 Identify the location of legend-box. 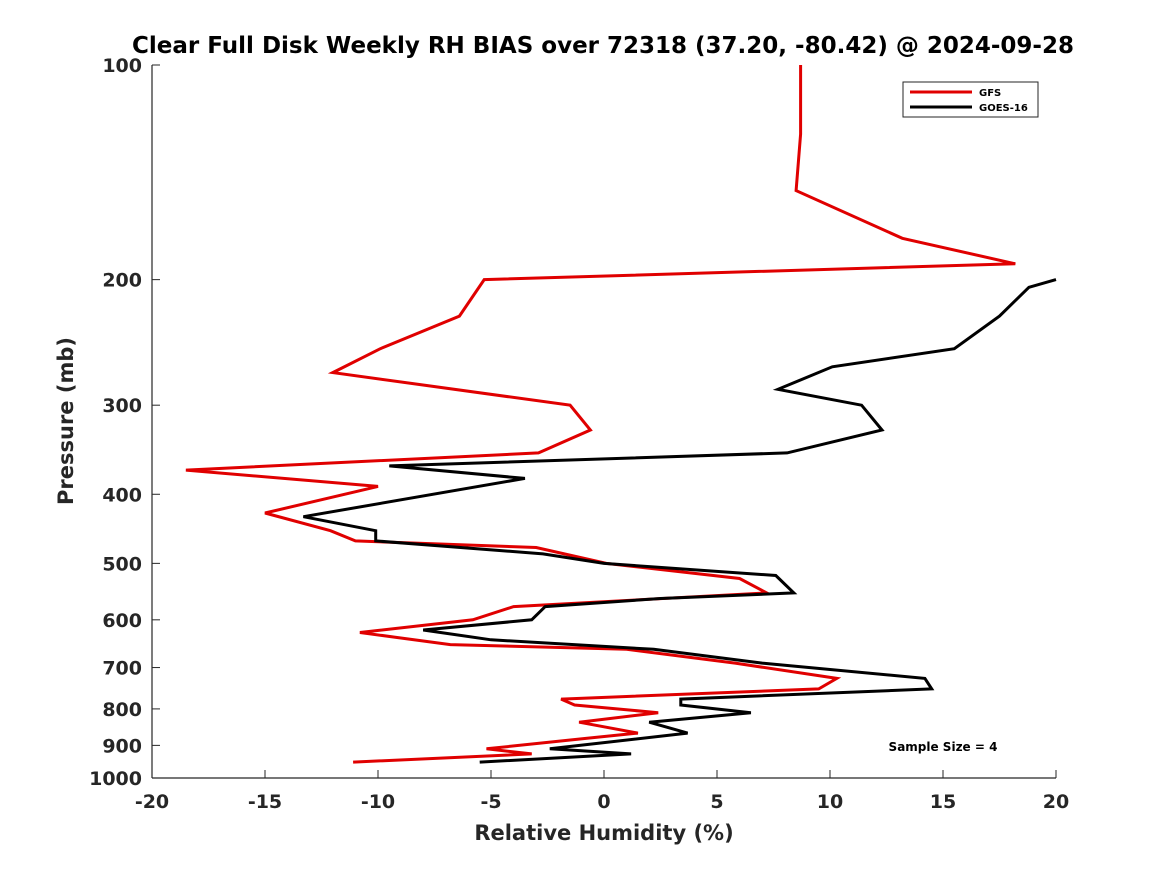
(970, 99).